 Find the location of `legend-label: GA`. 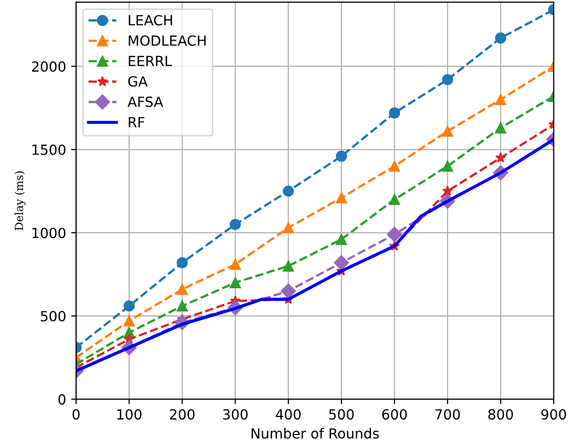

legend-label: GA is located at coordinates (138, 81).